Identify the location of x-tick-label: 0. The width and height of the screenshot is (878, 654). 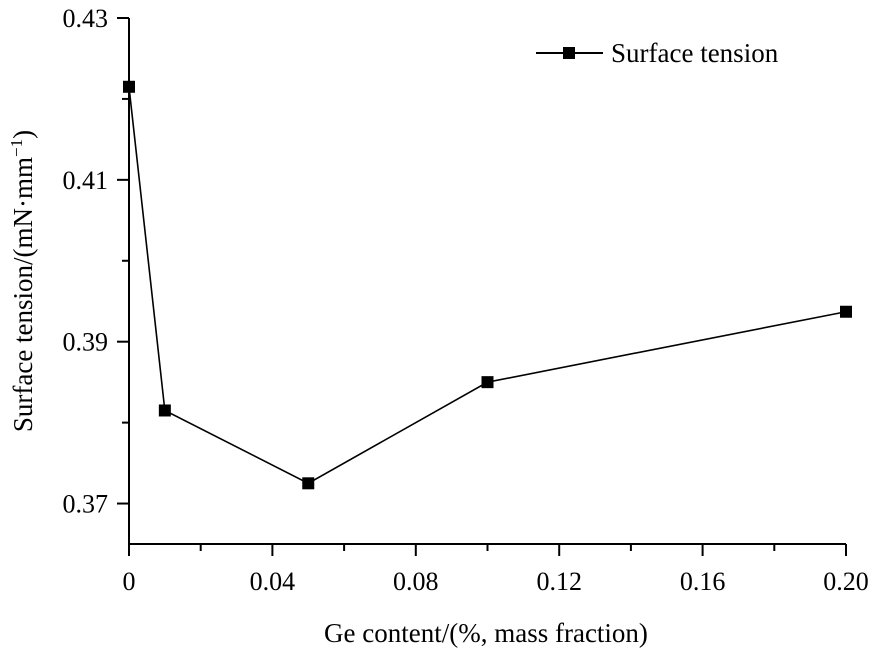
(129, 581).